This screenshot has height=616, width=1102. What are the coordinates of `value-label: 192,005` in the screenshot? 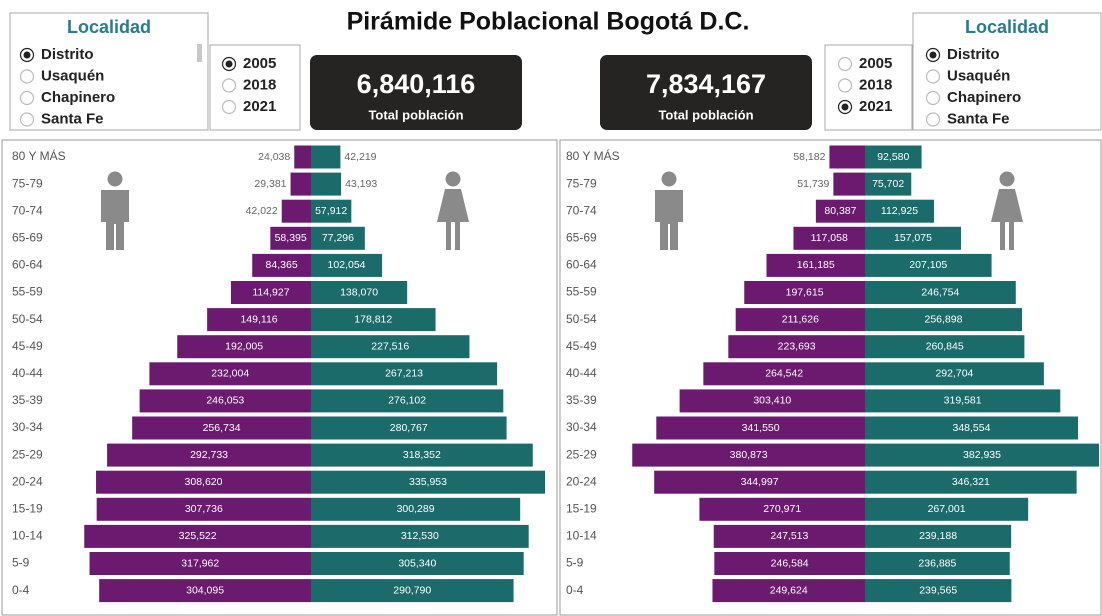 It's located at (244, 346).